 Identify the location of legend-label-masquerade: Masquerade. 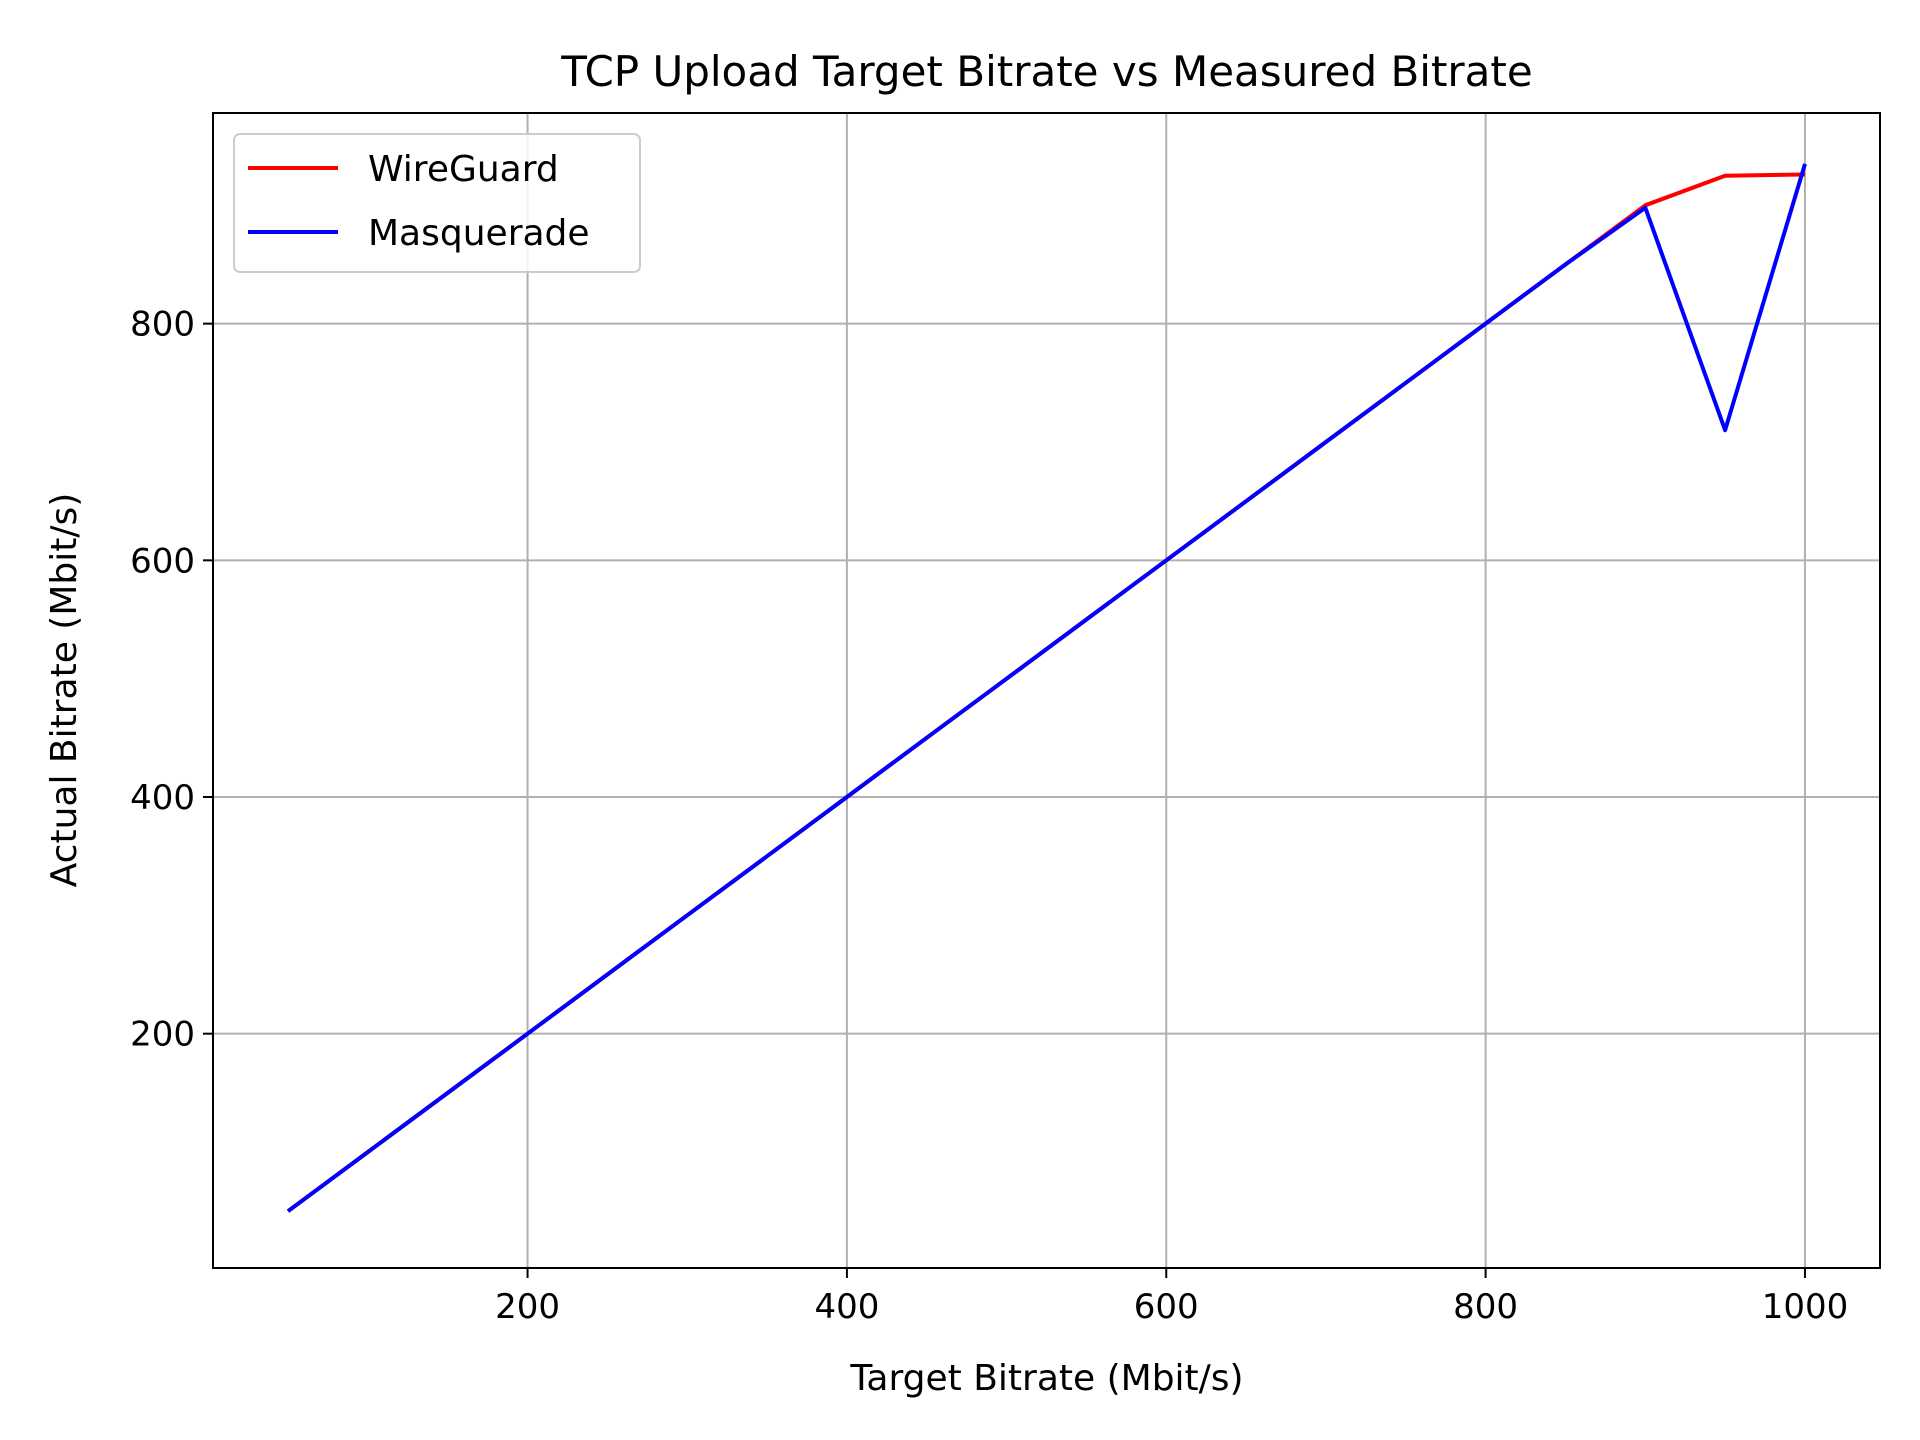
(479, 233).